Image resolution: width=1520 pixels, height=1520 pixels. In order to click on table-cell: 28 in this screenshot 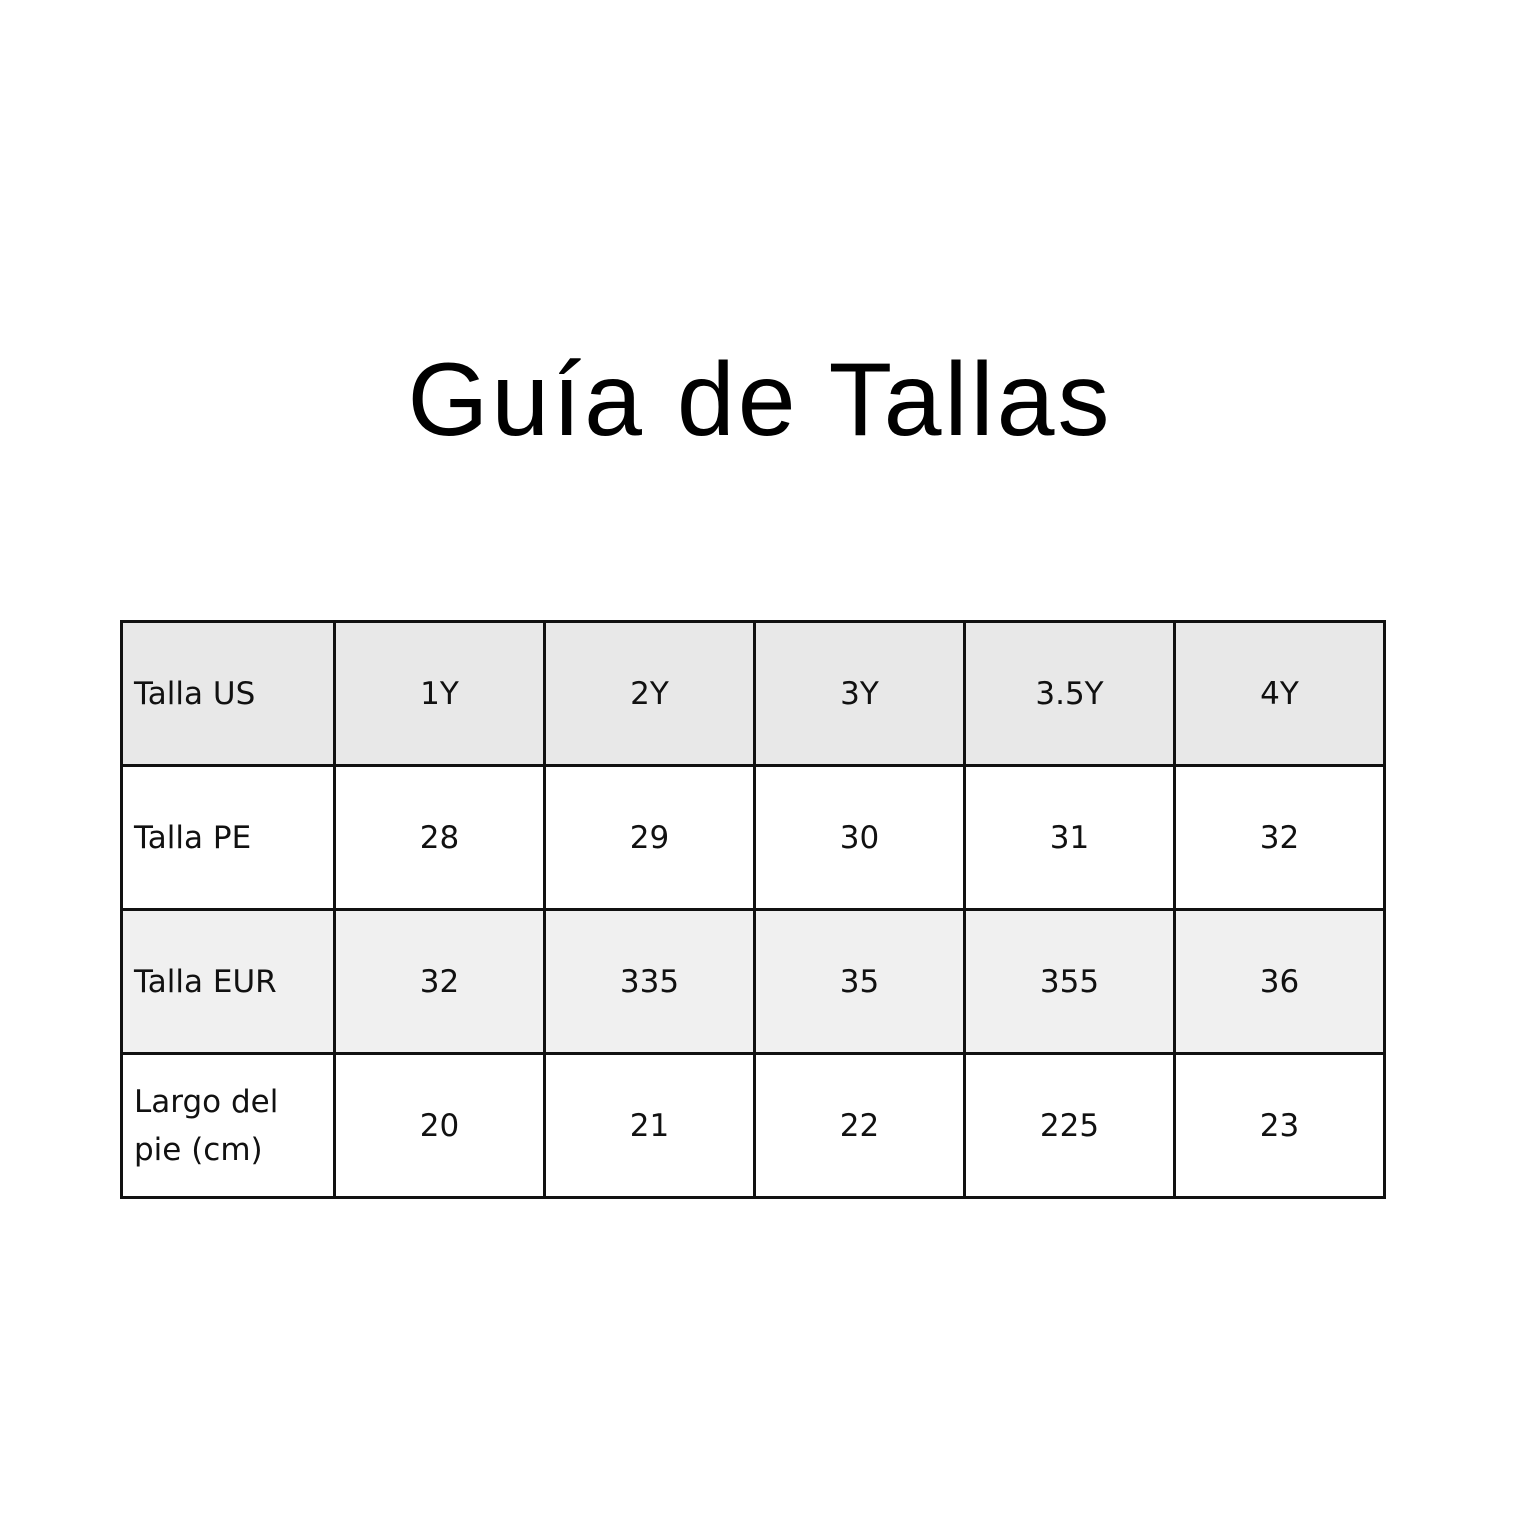, I will do `click(439, 837)`.